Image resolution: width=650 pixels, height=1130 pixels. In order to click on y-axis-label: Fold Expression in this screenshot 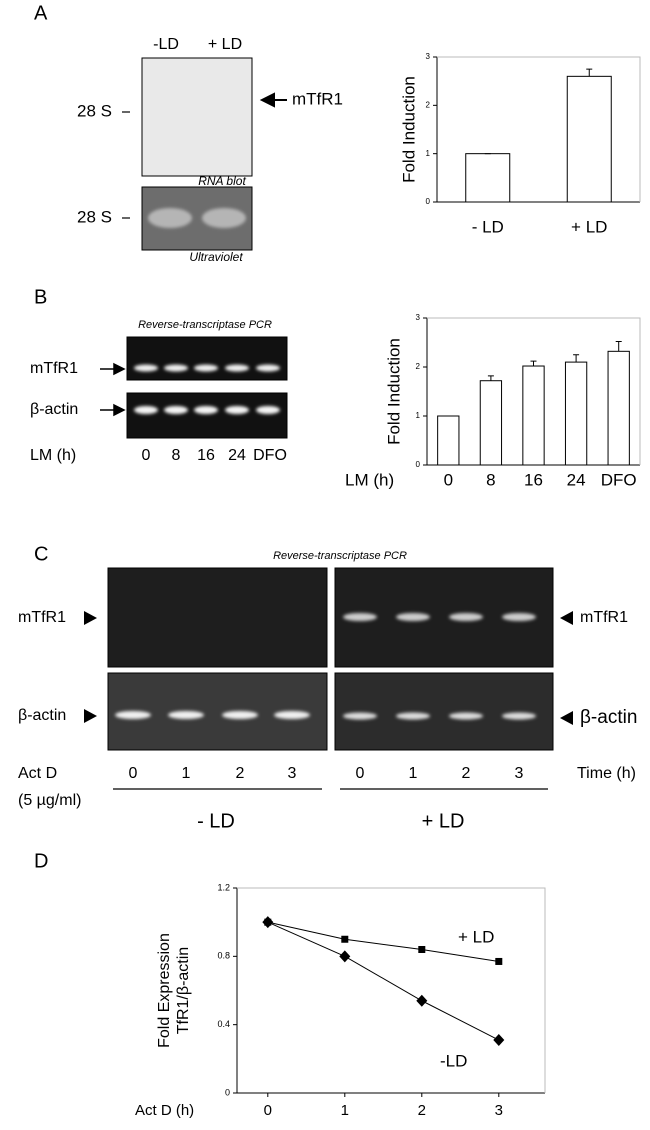, I will do `click(164, 990)`.